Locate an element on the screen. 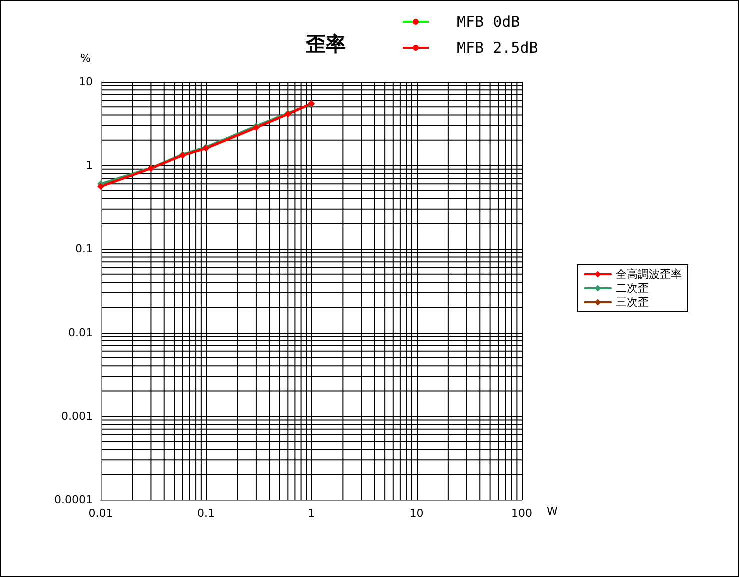 This screenshot has width=739, height=577. legend-label: 三次歪 is located at coordinates (632, 302).